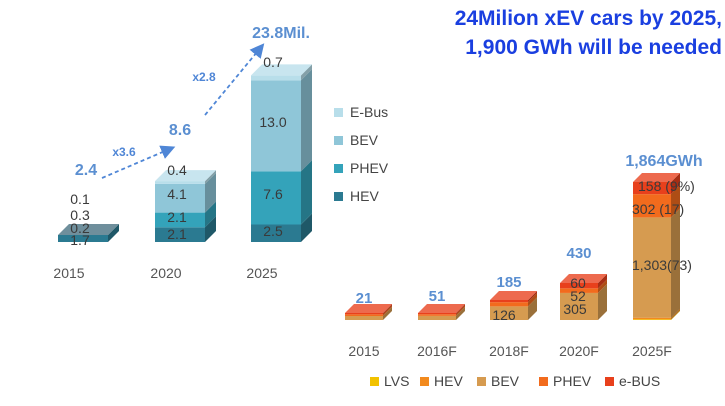 The width and height of the screenshot is (725, 406). Describe the element at coordinates (338, 140) in the screenshot. I see `xev-legend-swatch-bev` at that location.